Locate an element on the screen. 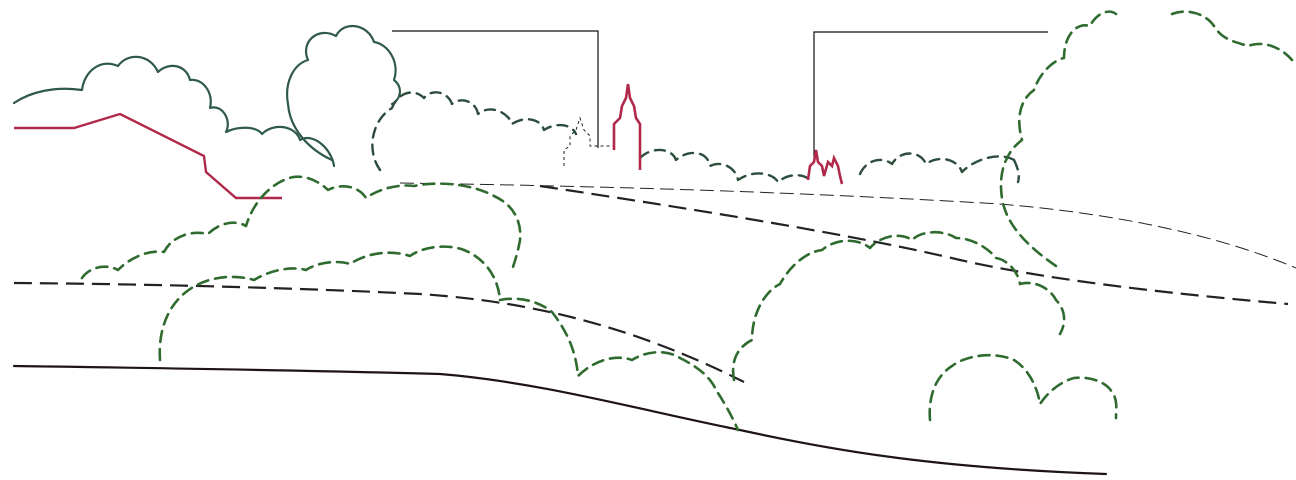 This screenshot has width=1296, height=480. tree-canopy-left-solid is located at coordinates (174, 111).